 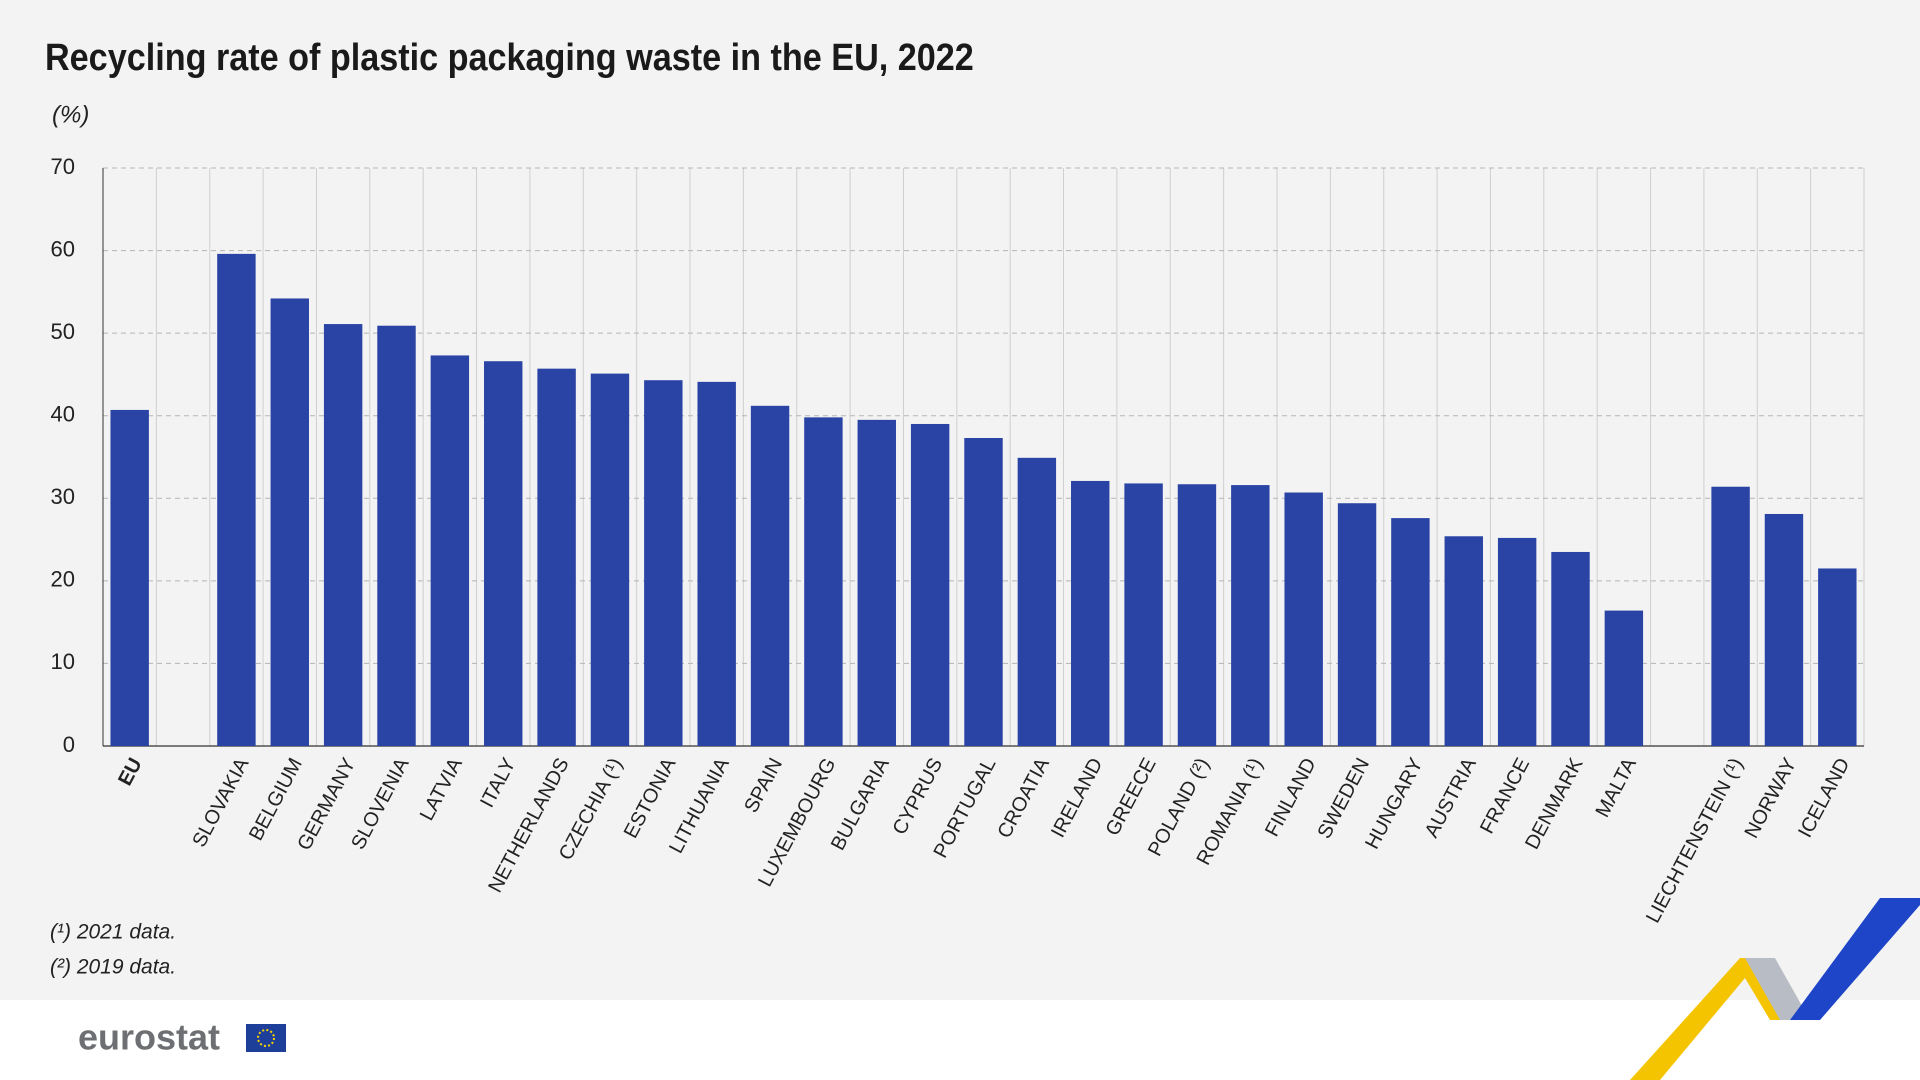 What do you see at coordinates (763, 785) in the screenshot?
I see `x-tick-label: SPAIN` at bounding box center [763, 785].